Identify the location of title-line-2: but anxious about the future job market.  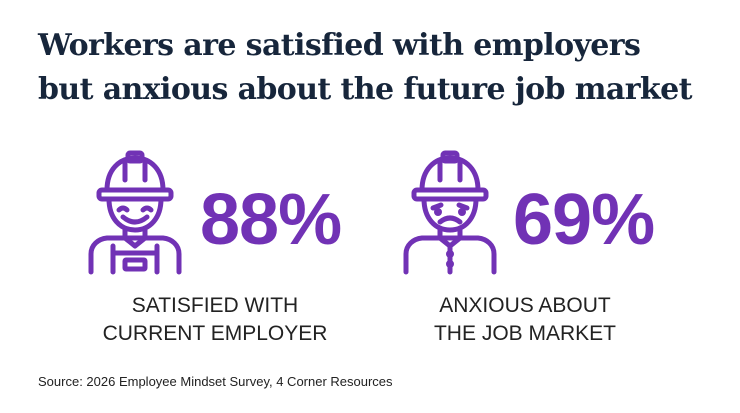
(365, 89).